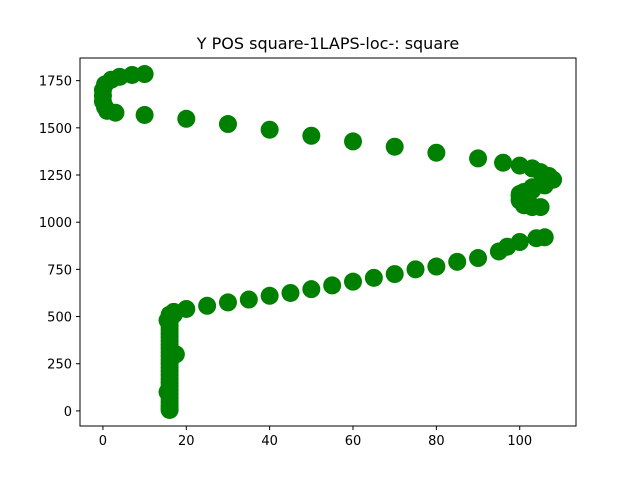 This screenshot has height=480, width=640. Describe the element at coordinates (186, 441) in the screenshot. I see `x-tick-label: 20` at that location.